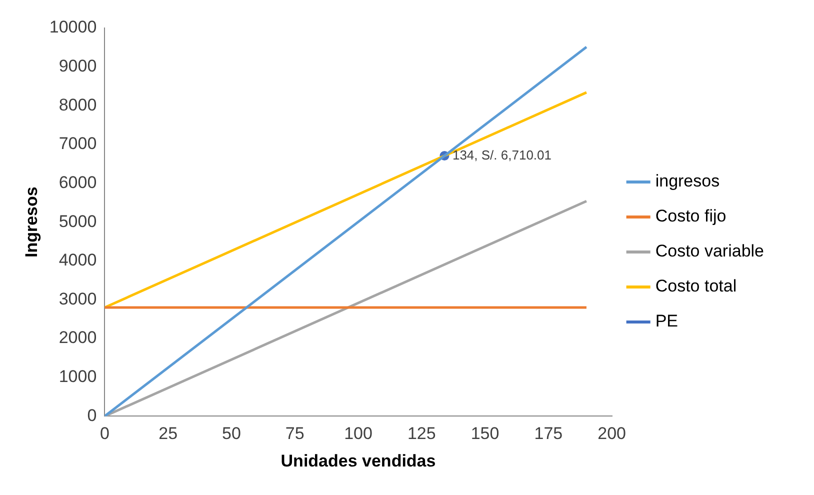  I want to click on y-axis-title: Ingresos, so click(31, 222).